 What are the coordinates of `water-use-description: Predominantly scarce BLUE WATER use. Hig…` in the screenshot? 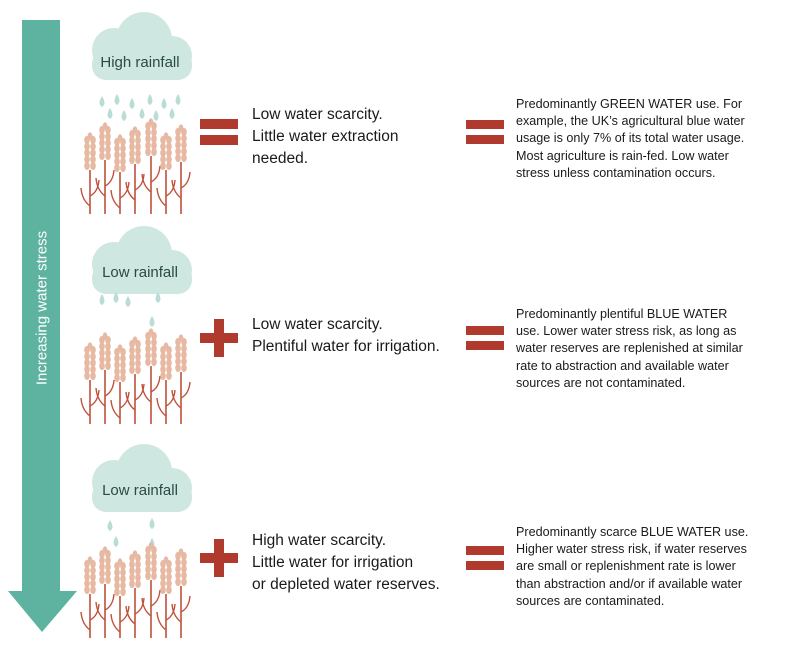 It's located at (652, 567).